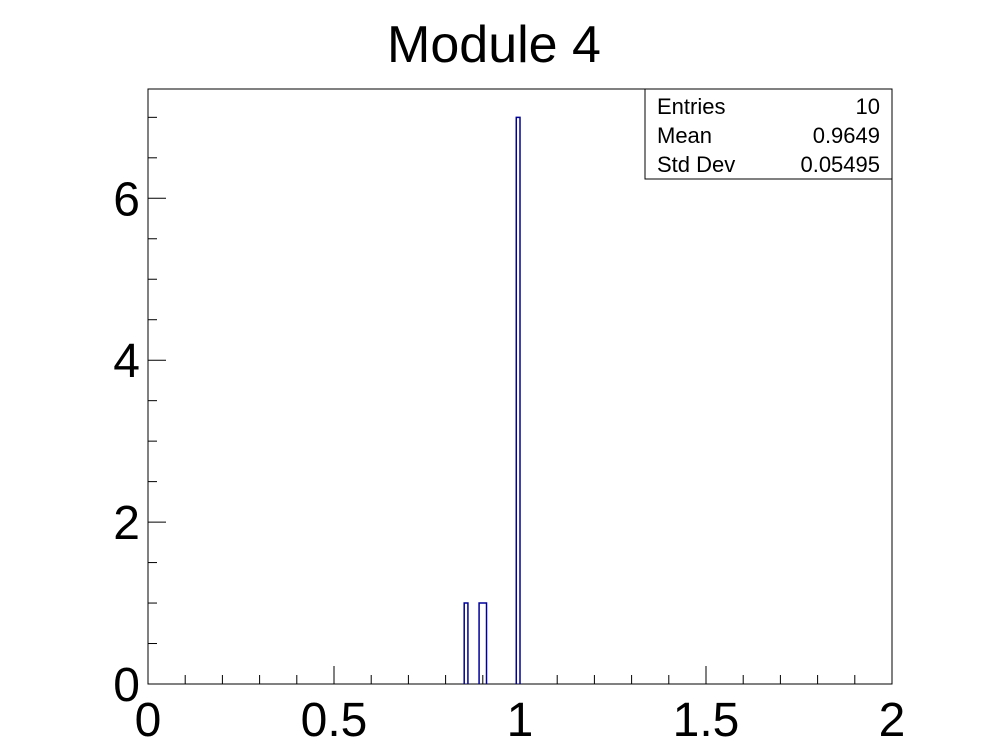  I want to click on x-tick-label: 1, so click(520, 719).